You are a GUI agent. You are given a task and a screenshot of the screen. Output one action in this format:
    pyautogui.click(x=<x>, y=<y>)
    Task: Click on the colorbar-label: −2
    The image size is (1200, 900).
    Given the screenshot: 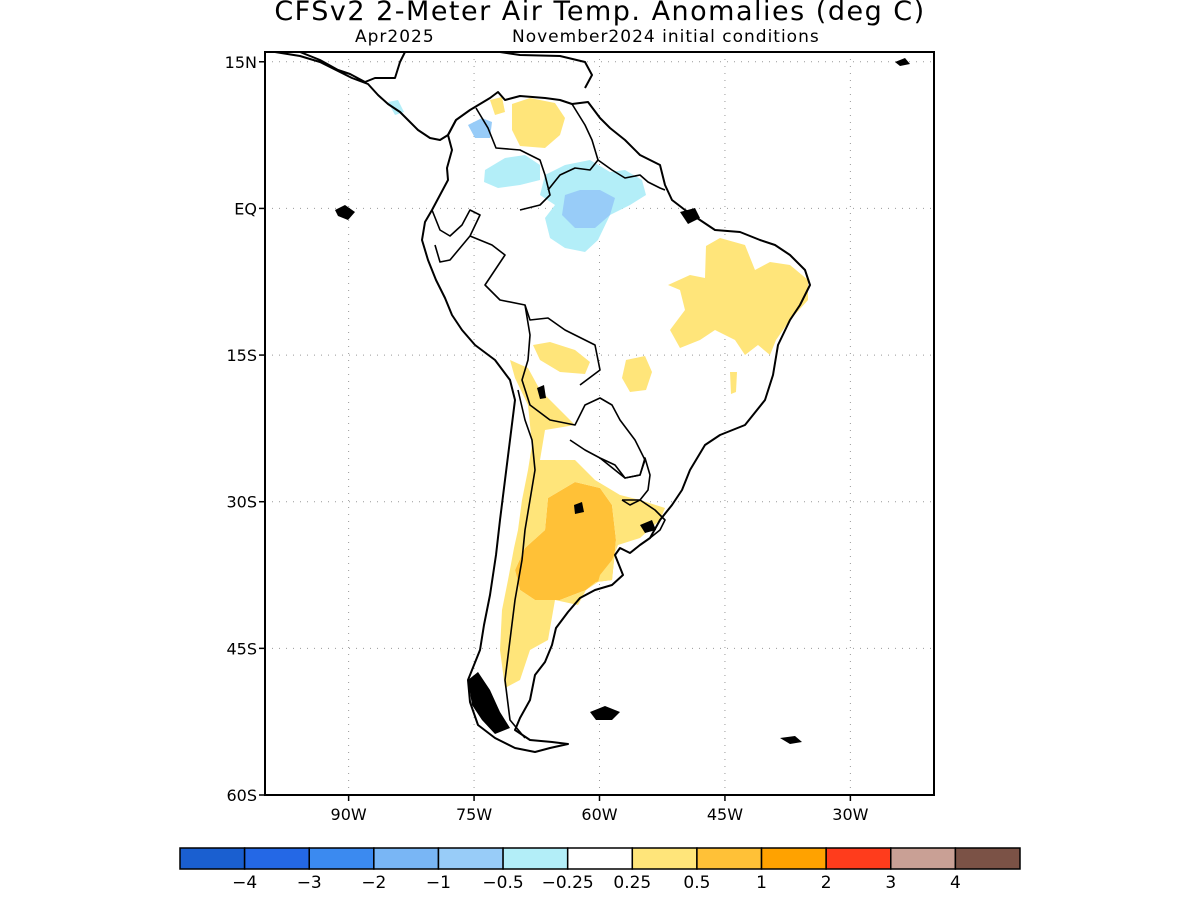 What is the action you would take?
    pyautogui.click(x=373, y=883)
    